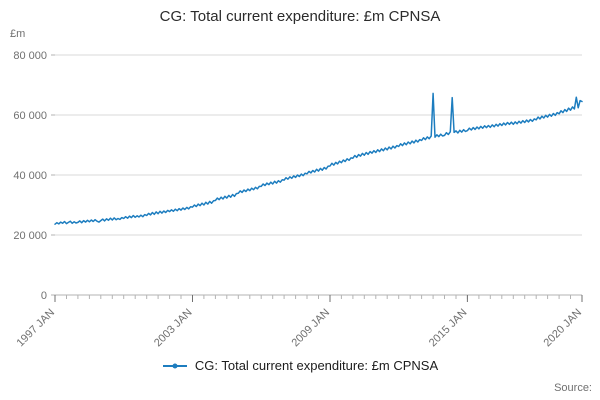 Image resolution: width=600 pixels, height=400 pixels. I want to click on legend-line-icon, so click(174, 365).